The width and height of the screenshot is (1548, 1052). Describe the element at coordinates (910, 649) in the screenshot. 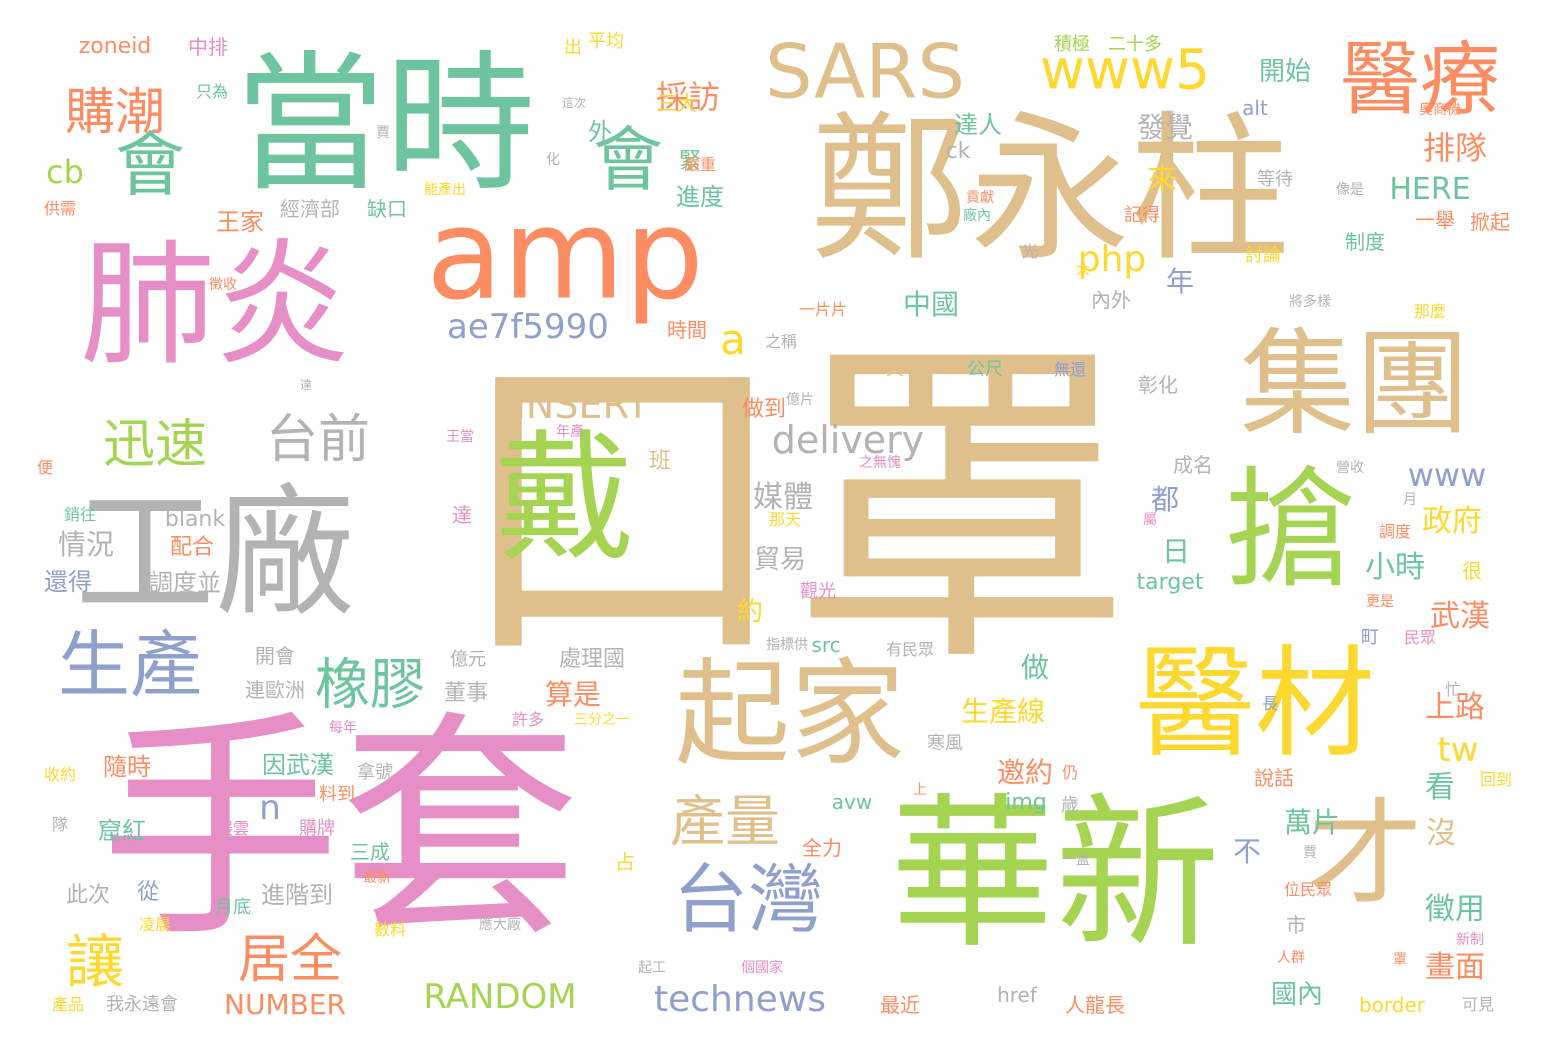

I see `word-122: 有民眾` at that location.